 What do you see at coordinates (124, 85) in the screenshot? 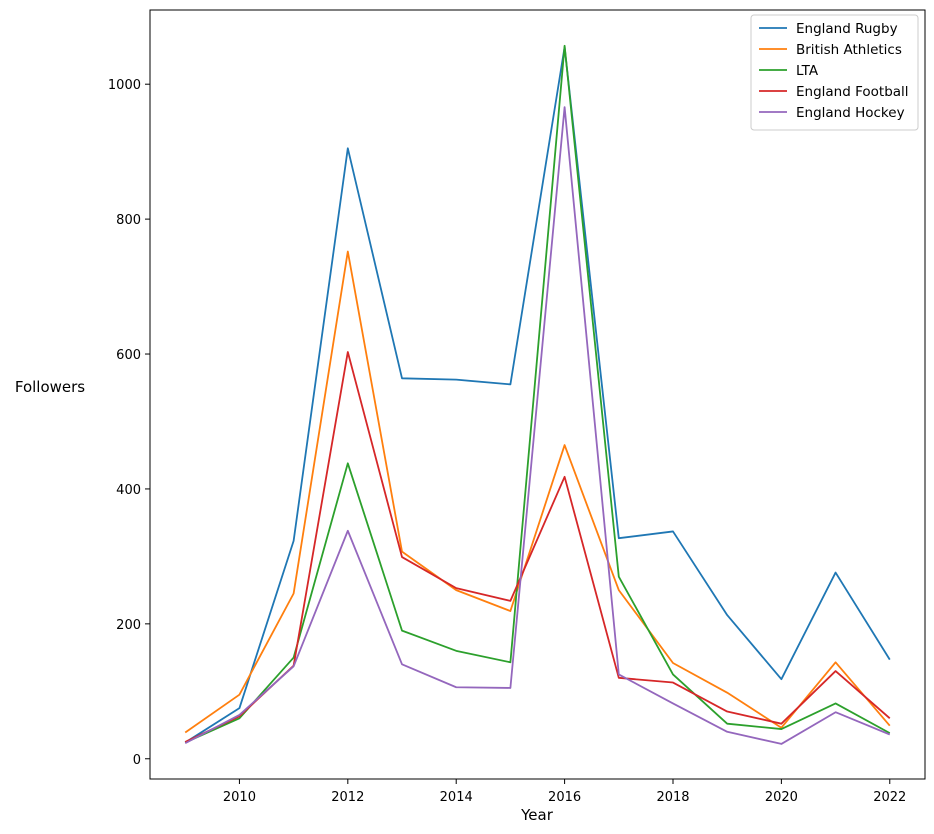
I see `y-tick-label: 1000` at bounding box center [124, 85].